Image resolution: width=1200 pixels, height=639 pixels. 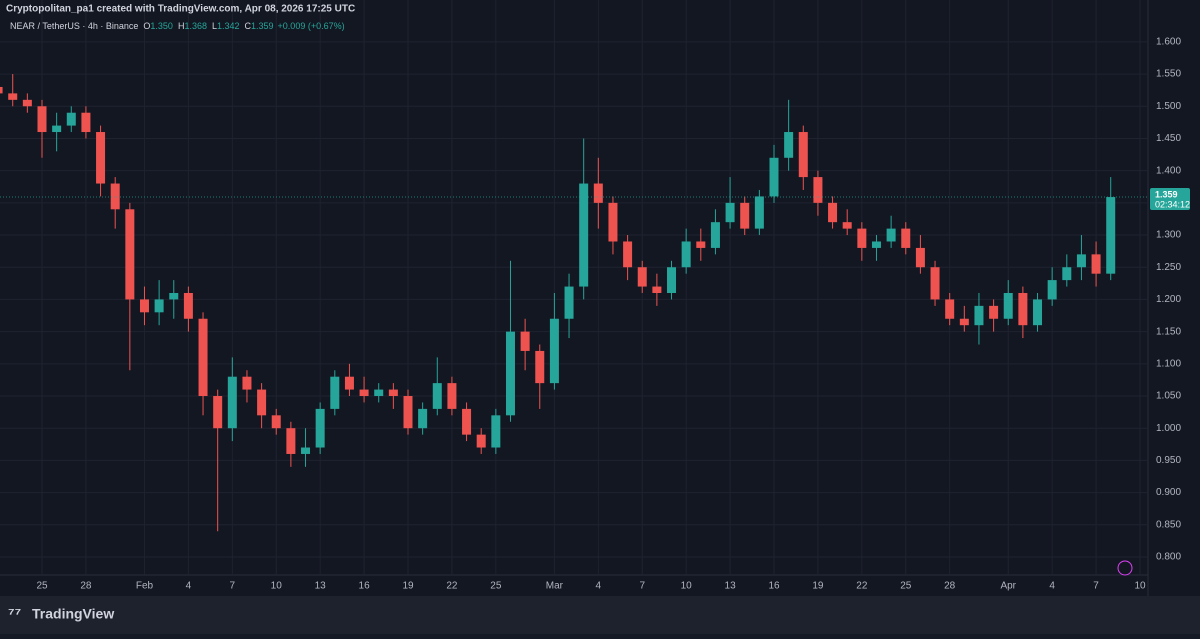 What do you see at coordinates (1168, 138) in the screenshot?
I see `y-tick-label: 1.450` at bounding box center [1168, 138].